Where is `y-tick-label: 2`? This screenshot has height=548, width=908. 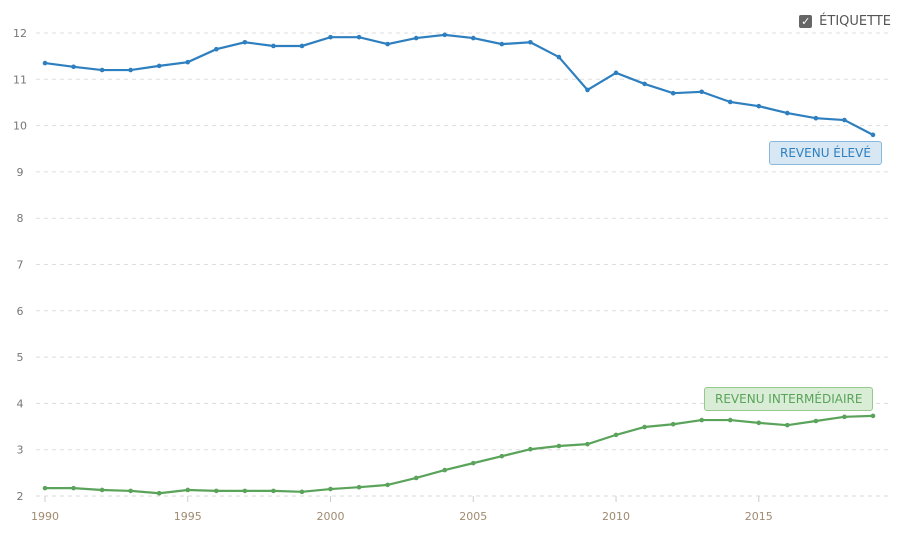
y-tick-label: 2 is located at coordinates (20, 496).